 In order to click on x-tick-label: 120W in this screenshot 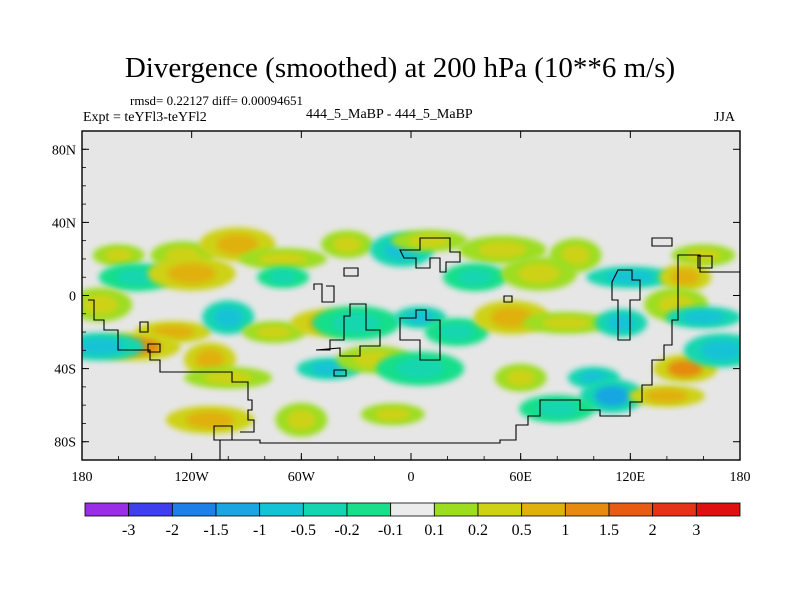, I will do `click(192, 477)`.